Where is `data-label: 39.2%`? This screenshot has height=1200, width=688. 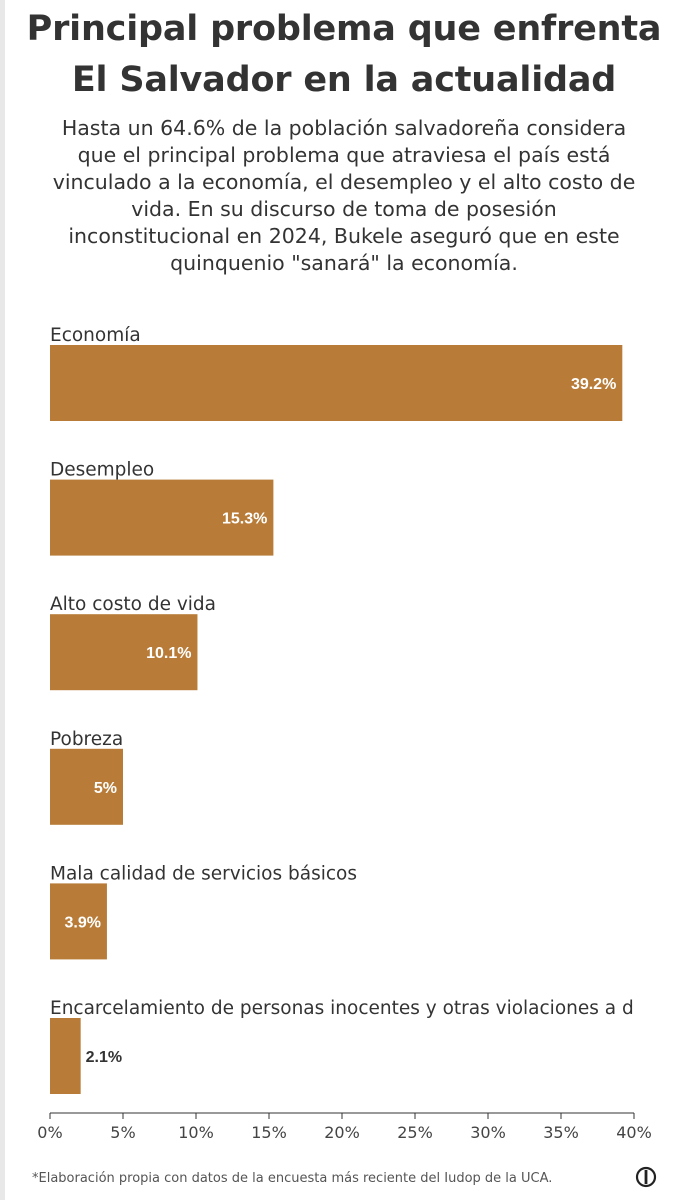 data-label: 39.2% is located at coordinates (593, 384).